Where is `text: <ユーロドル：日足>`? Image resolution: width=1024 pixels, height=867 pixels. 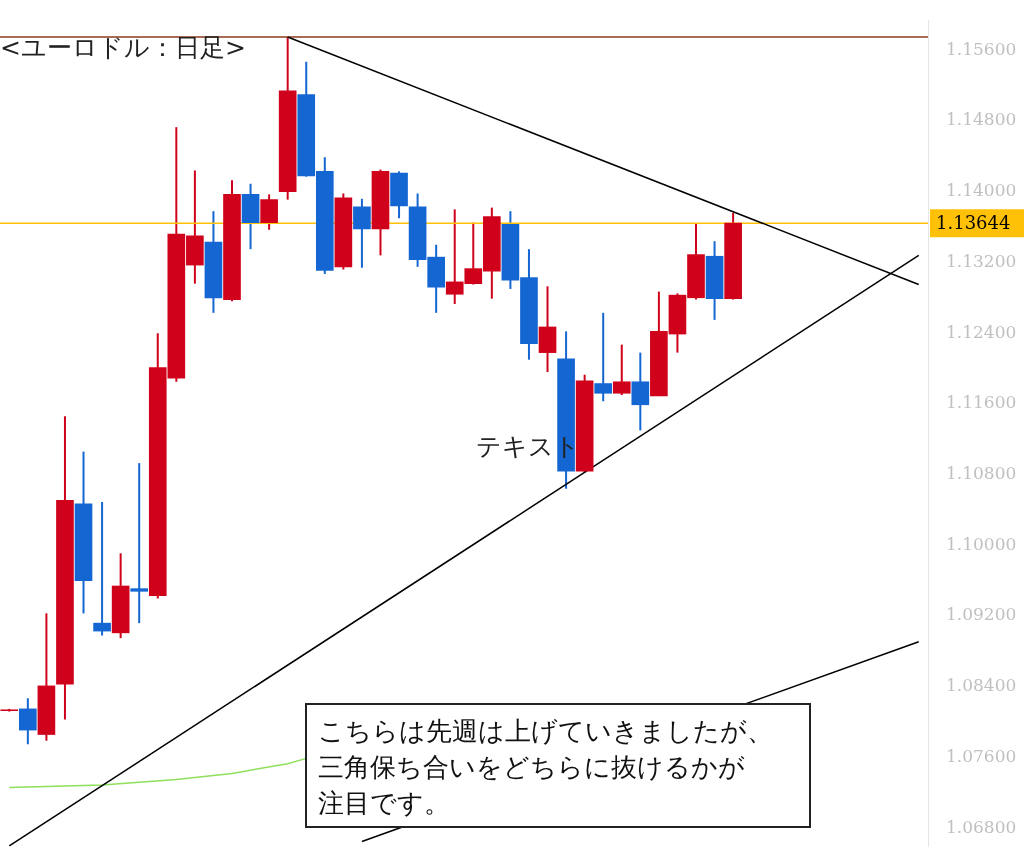 text: <ユーロドル：日足> is located at coordinates (123, 47).